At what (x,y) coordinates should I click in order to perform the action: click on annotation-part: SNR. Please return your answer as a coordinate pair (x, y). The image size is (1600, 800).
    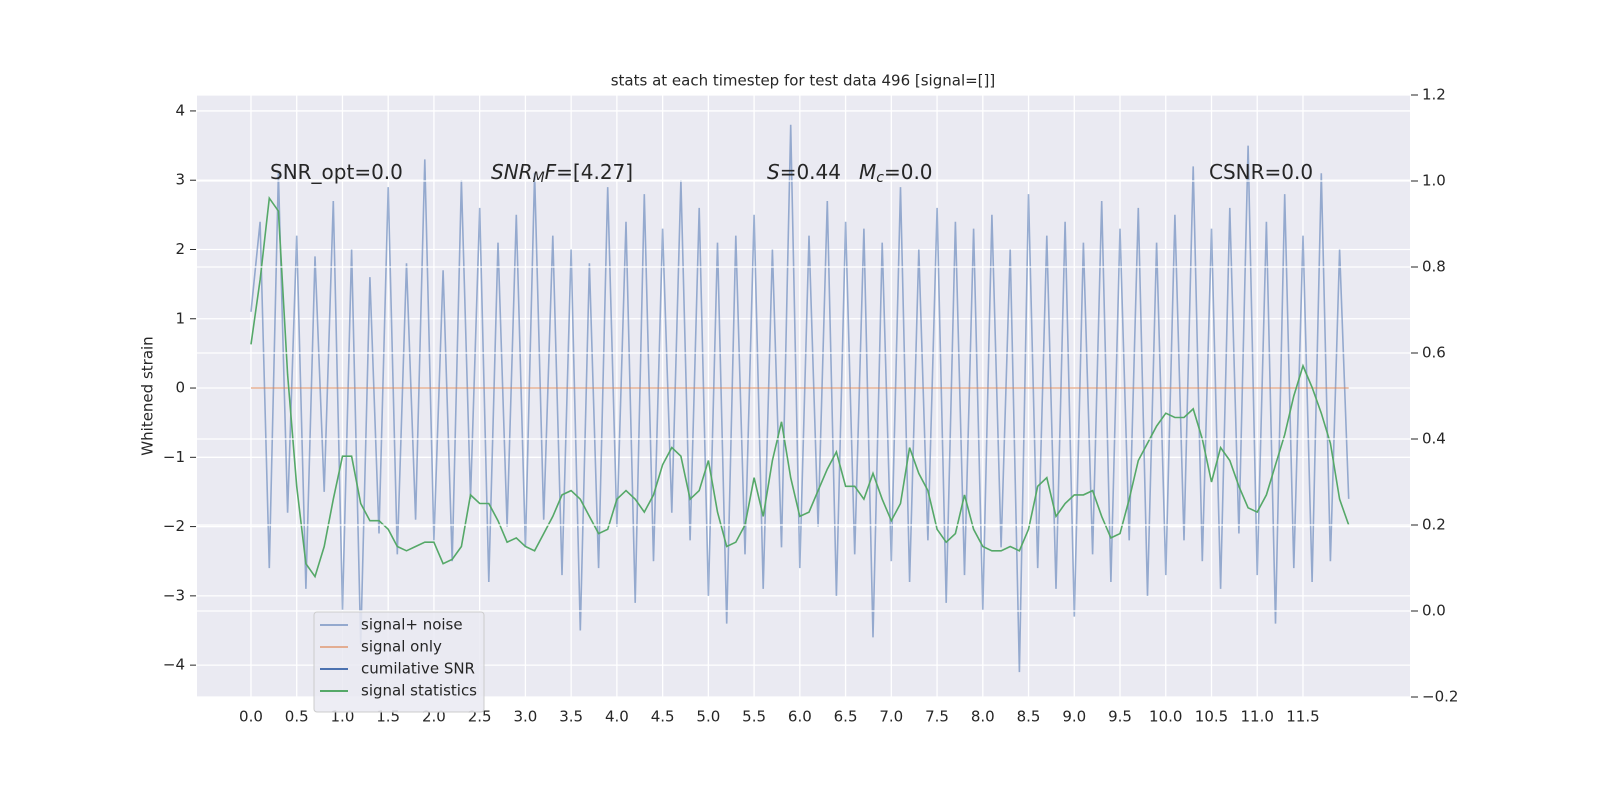
    Looking at the image, I should click on (512, 172).